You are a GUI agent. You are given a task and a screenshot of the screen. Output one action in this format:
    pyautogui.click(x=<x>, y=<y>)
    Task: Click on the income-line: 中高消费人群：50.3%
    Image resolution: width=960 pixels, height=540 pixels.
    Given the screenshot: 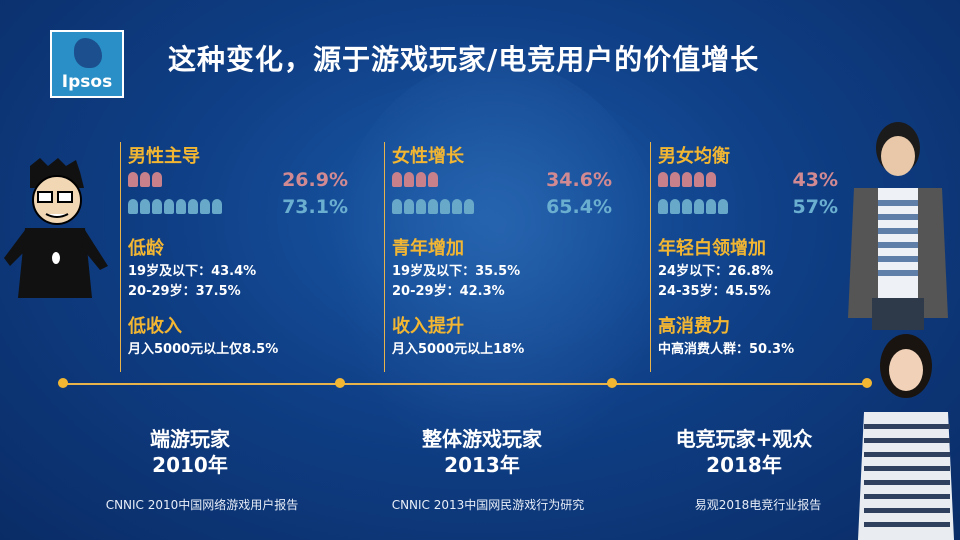 What is the action you would take?
    pyautogui.click(x=726, y=349)
    